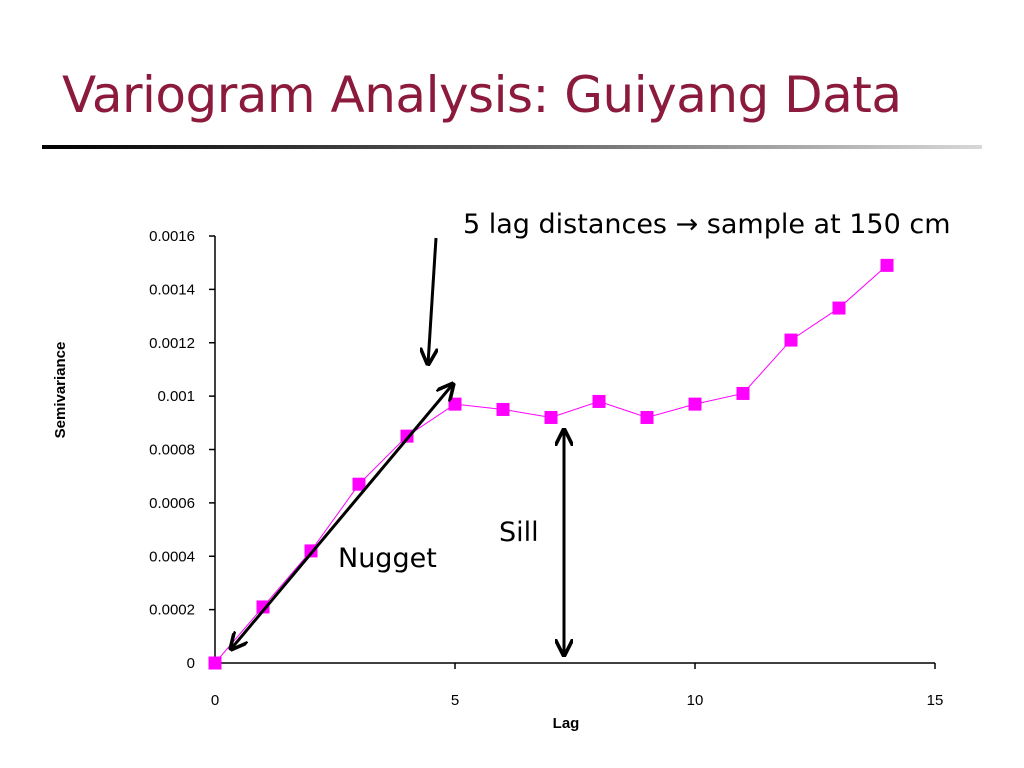 The width and height of the screenshot is (1024, 768). I want to click on y-tick-label: 0, so click(191, 663).